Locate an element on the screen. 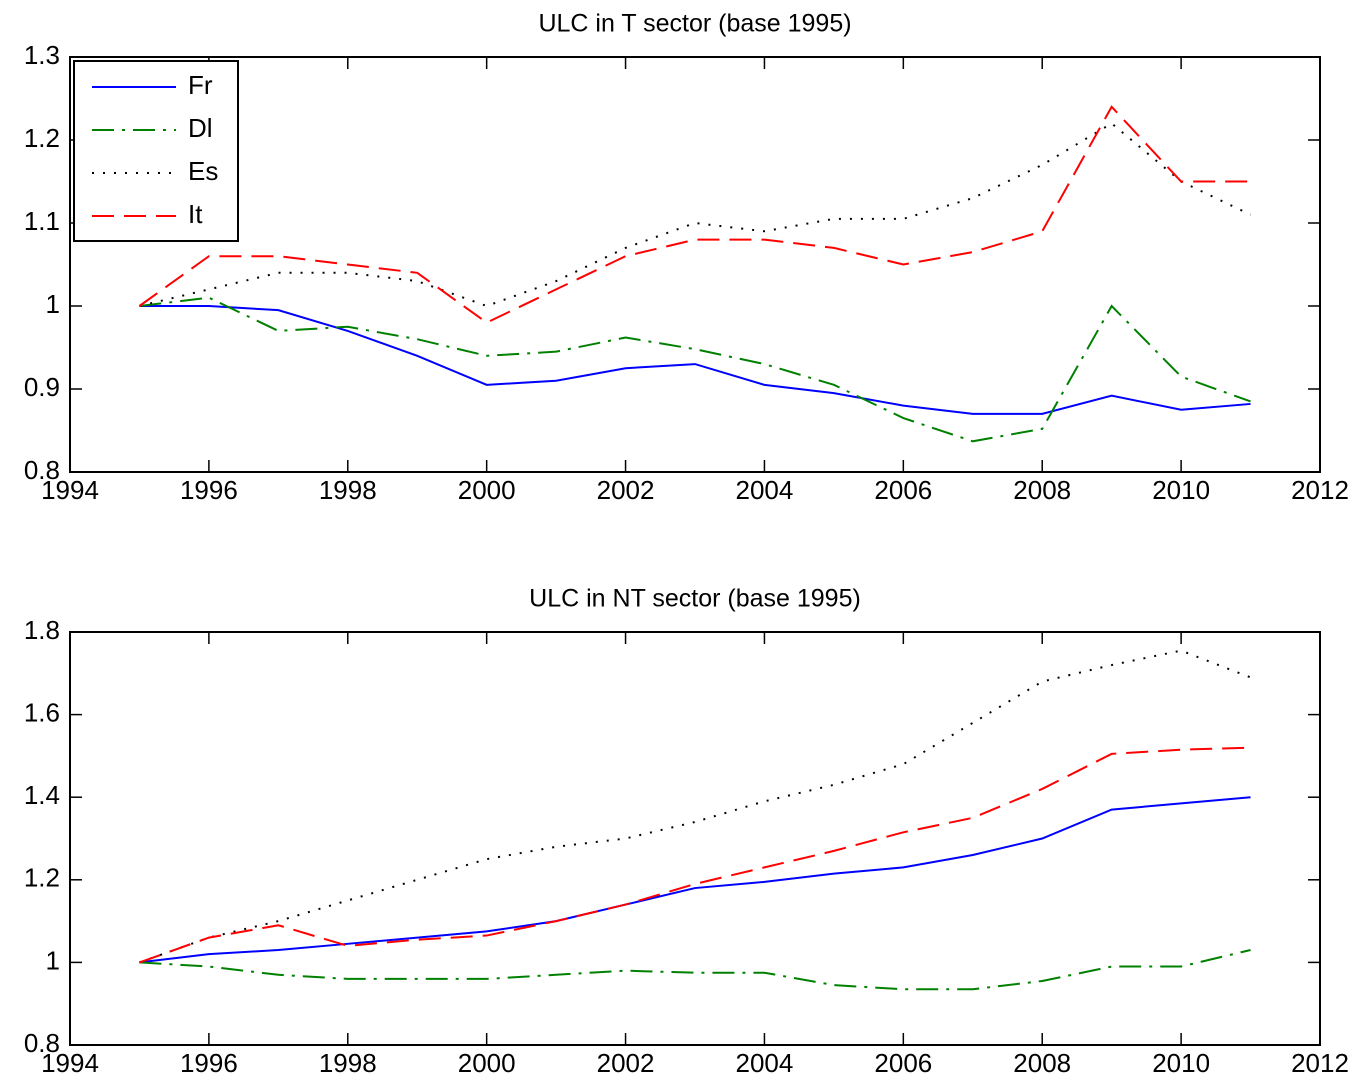 The image size is (1362, 1082). y-tick-label: 1.1 is located at coordinates (42, 221).